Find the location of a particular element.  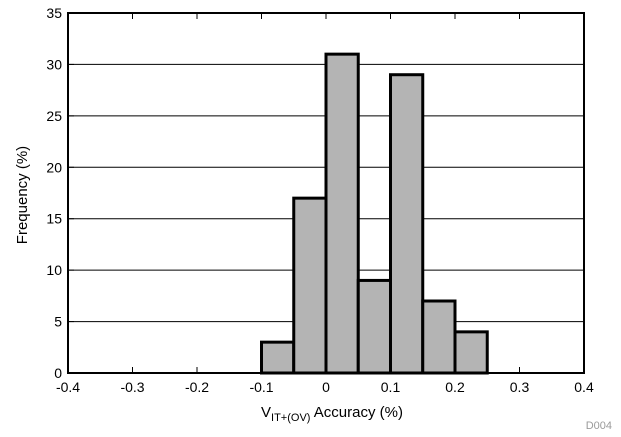

x-tick-label-2: -0.2 is located at coordinates (197, 387).